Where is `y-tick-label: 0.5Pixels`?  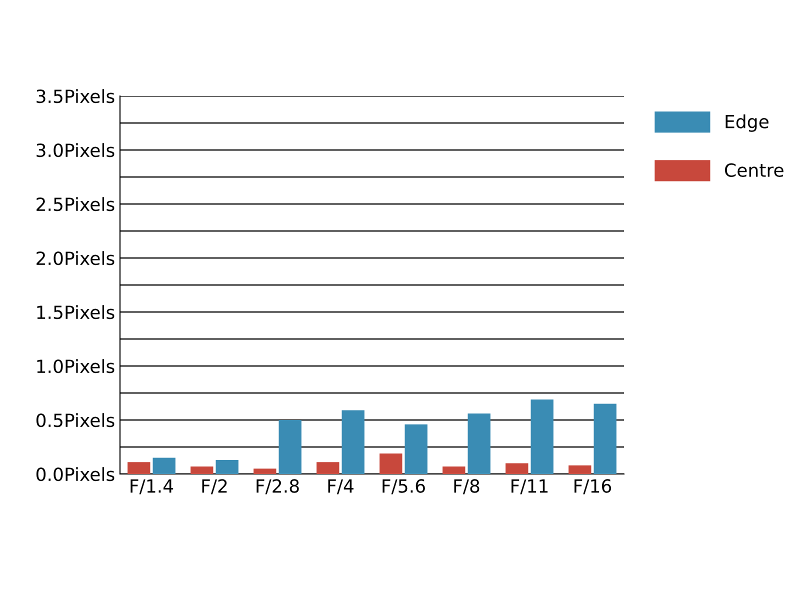 y-tick-label: 0.5Pixels is located at coordinates (75, 420).